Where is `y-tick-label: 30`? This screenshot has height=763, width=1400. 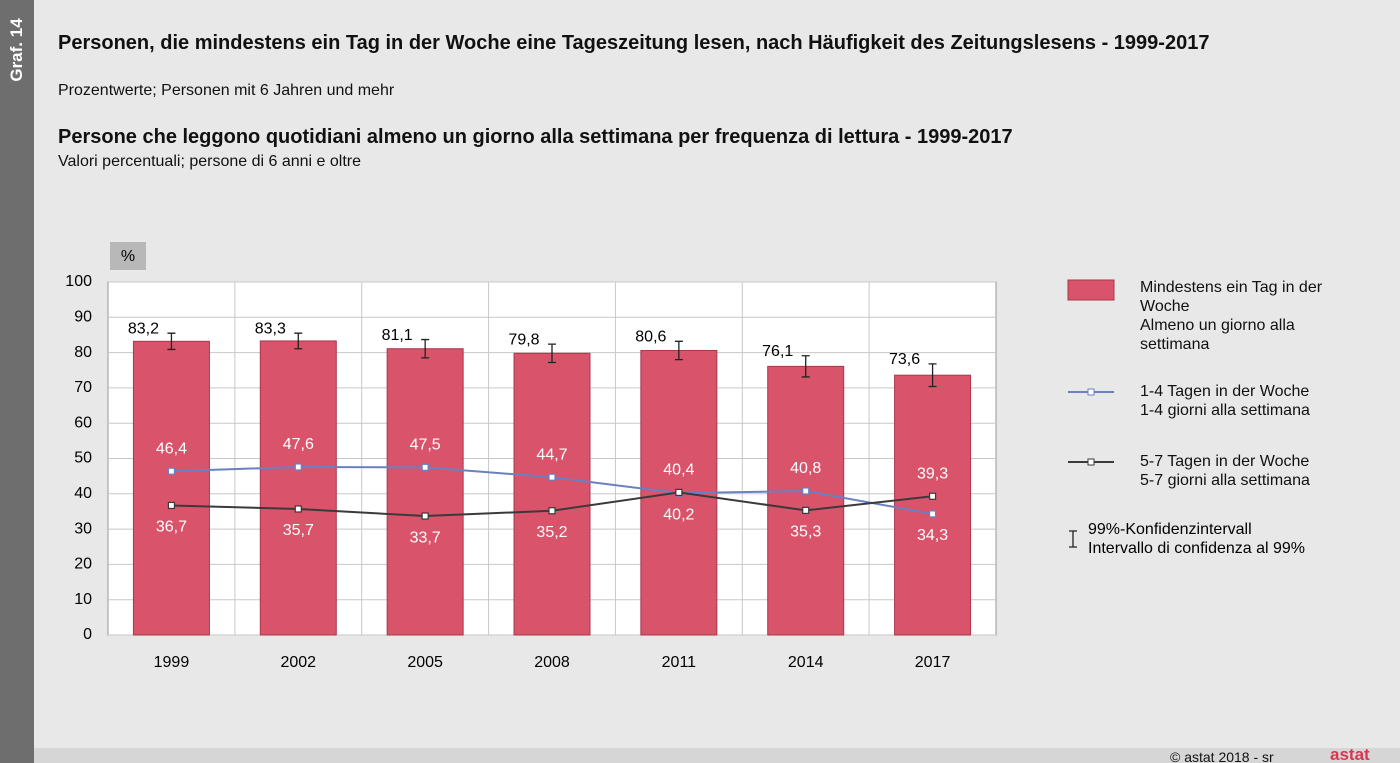
y-tick-label: 30 is located at coordinates (83, 528).